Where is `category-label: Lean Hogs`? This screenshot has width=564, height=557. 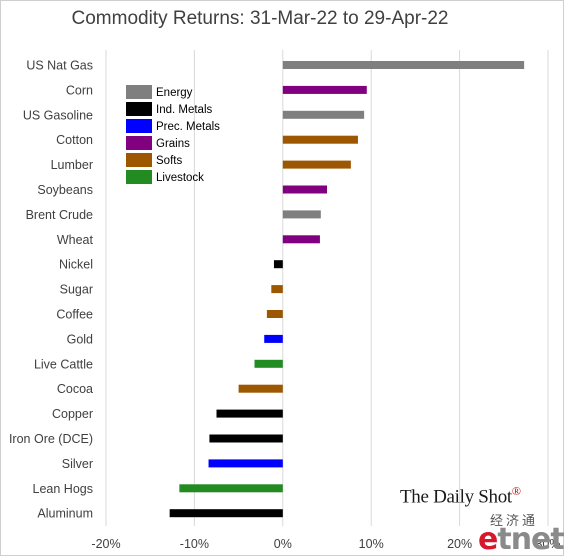
category-label: Lean Hogs is located at coordinates (63, 489).